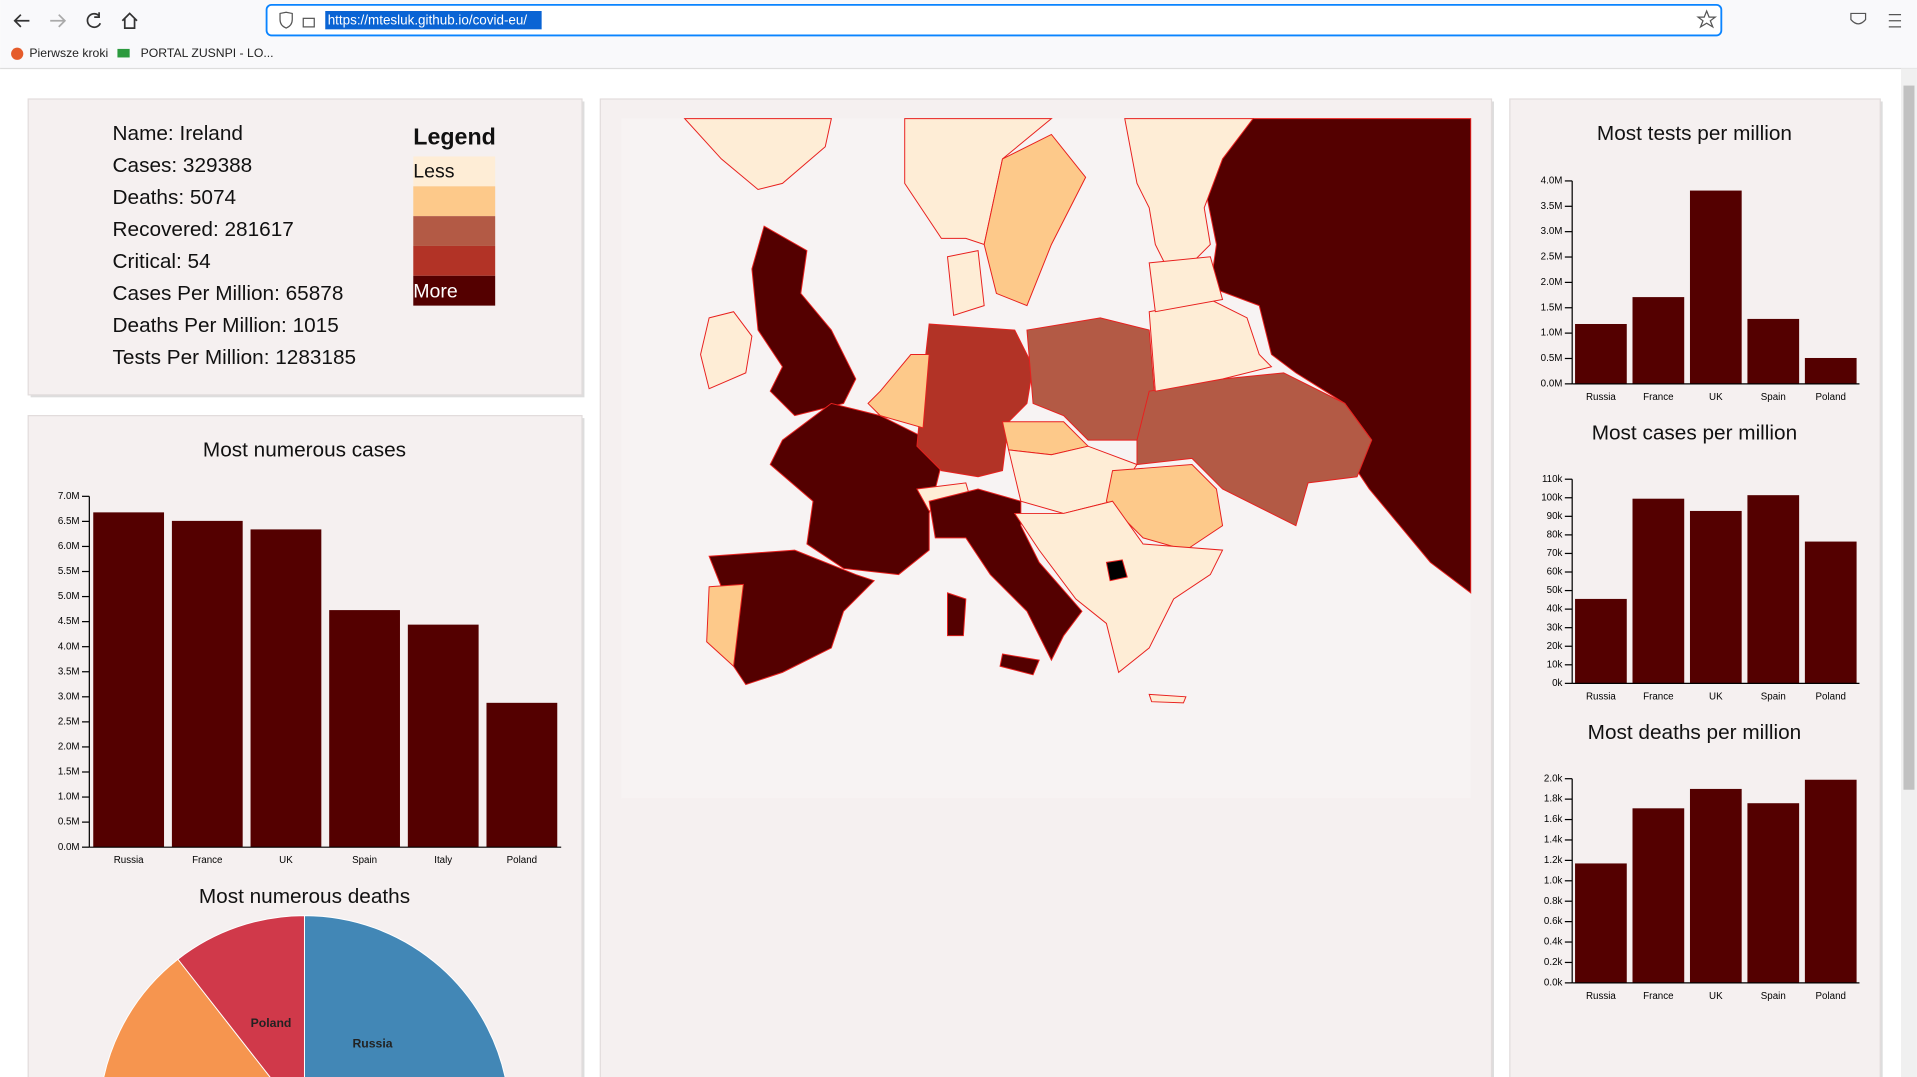  Describe the element at coordinates (1707, 19) in the screenshot. I see `bookmark-star` at that location.